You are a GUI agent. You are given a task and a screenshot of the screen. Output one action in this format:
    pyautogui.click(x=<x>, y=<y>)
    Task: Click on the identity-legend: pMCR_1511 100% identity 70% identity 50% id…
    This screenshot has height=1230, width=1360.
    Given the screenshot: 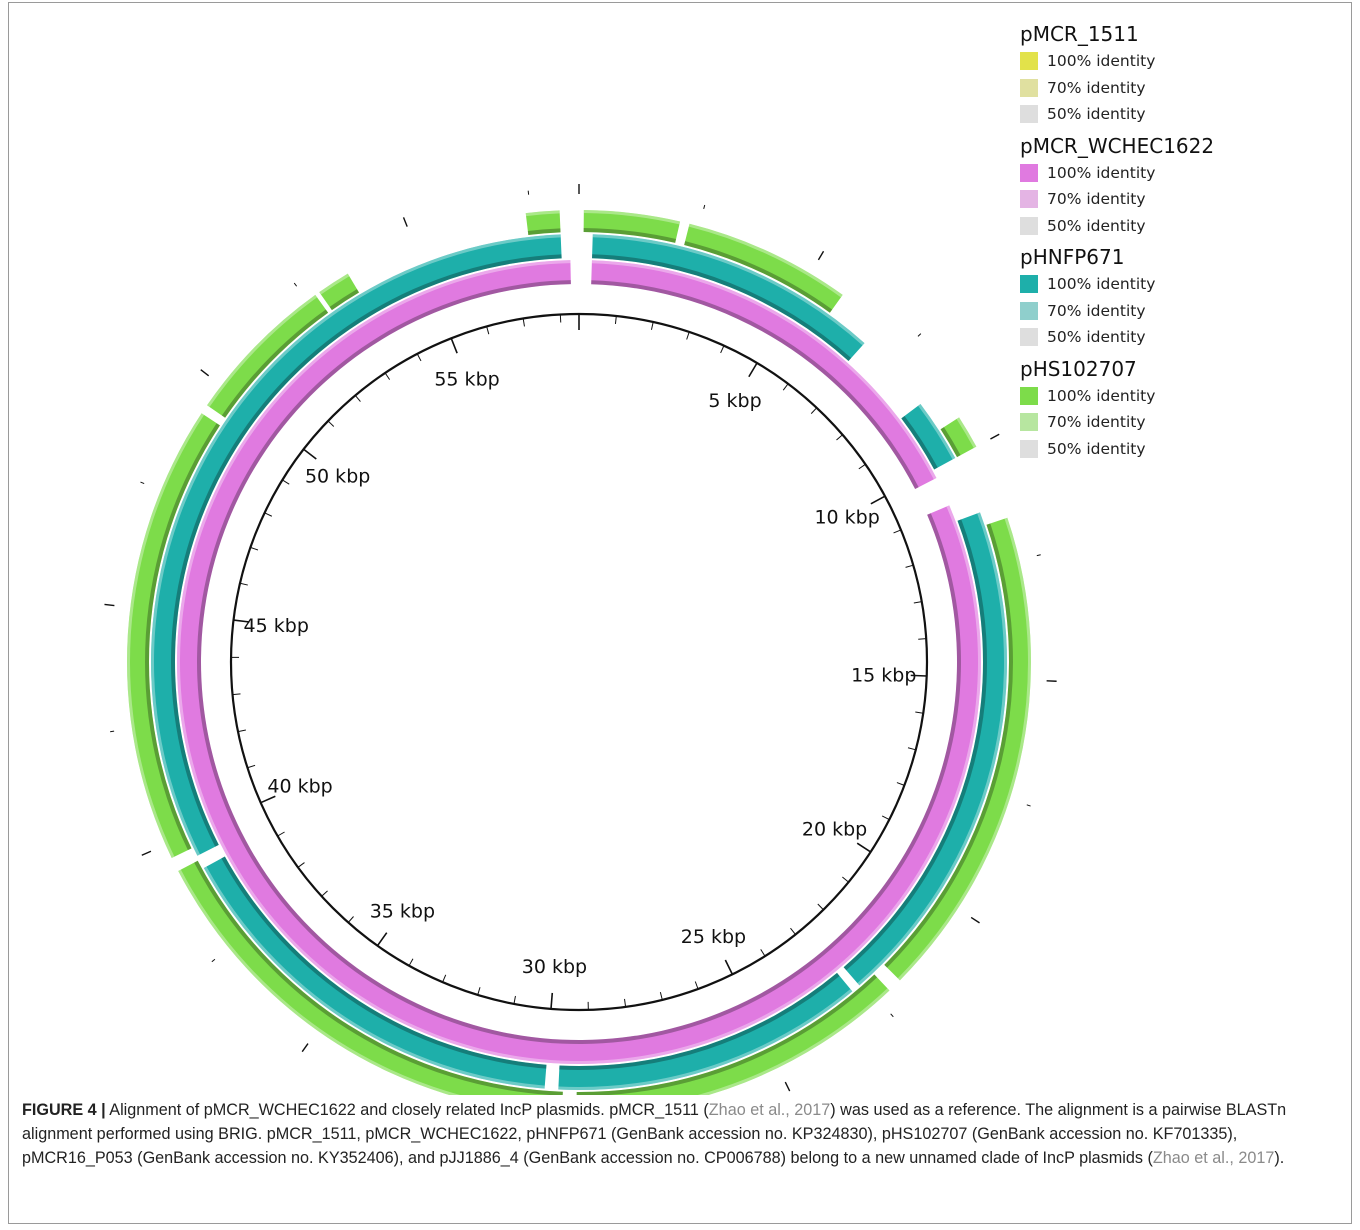 What is the action you would take?
    pyautogui.click(x=1180, y=243)
    